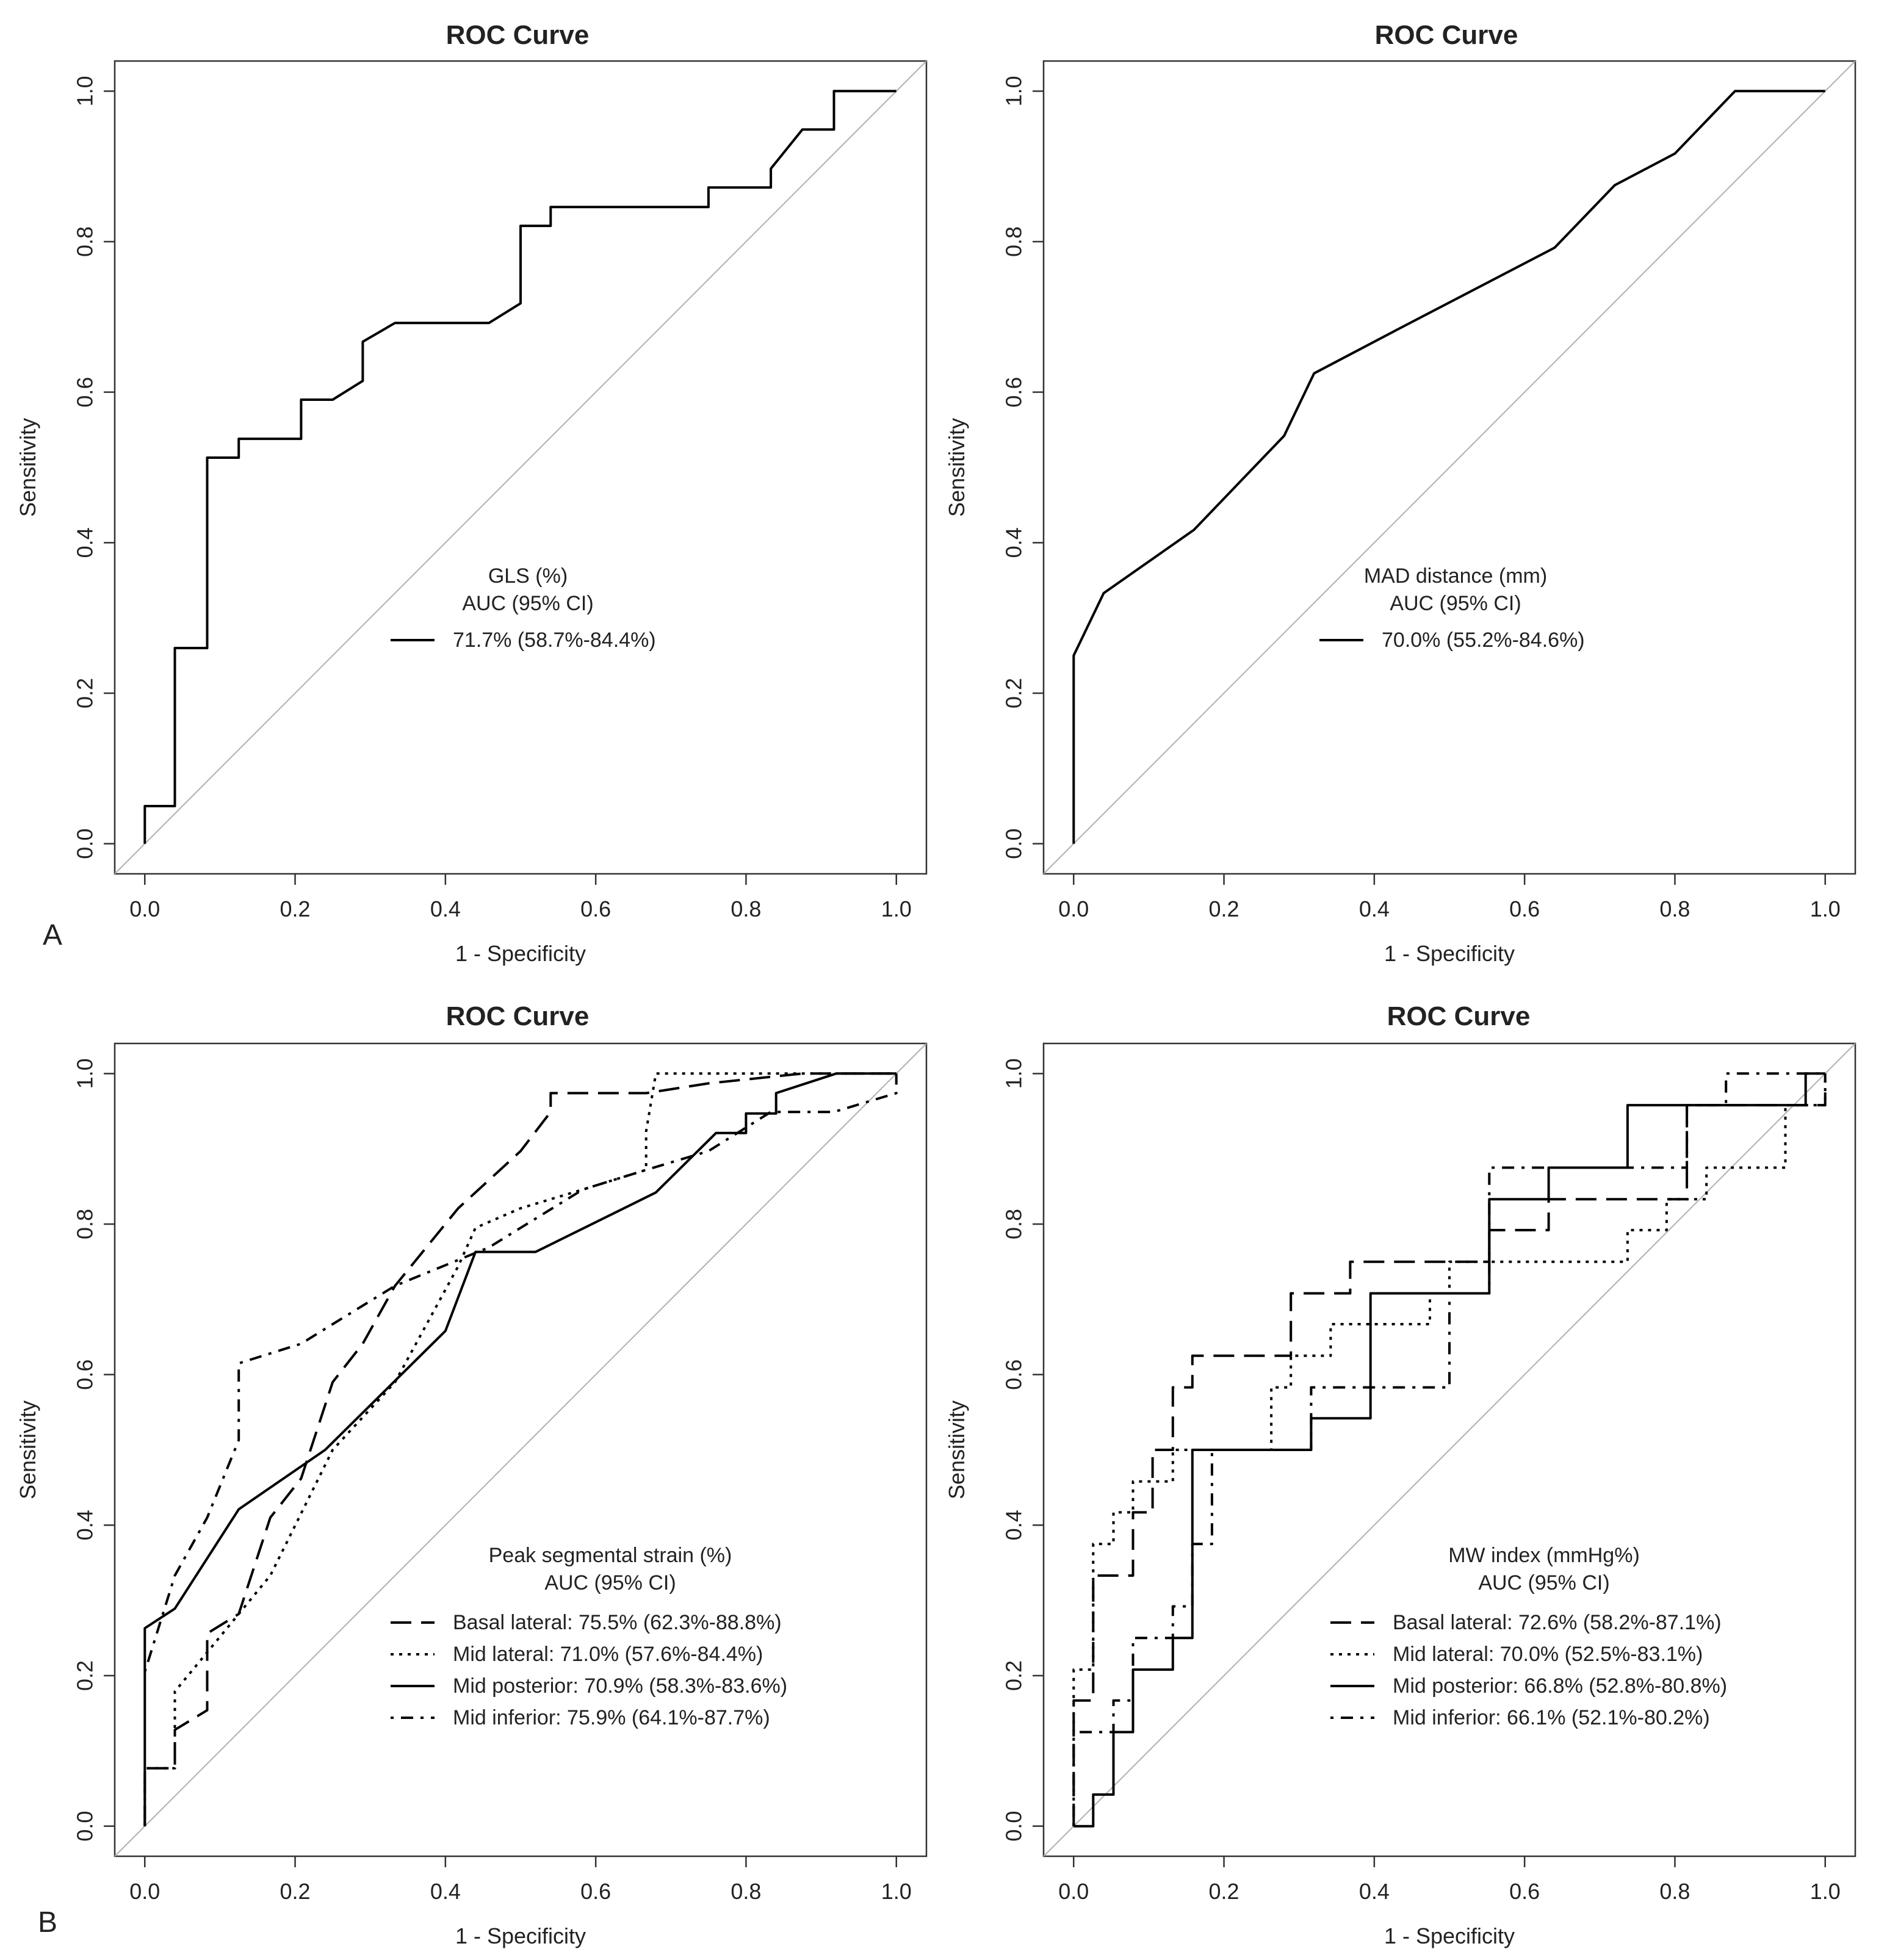 The image size is (1887, 1960). What do you see at coordinates (617, 1622) in the screenshot?
I see `legend-entry: Basal lateral: 75.5% (62.3%-88.8%)` at bounding box center [617, 1622].